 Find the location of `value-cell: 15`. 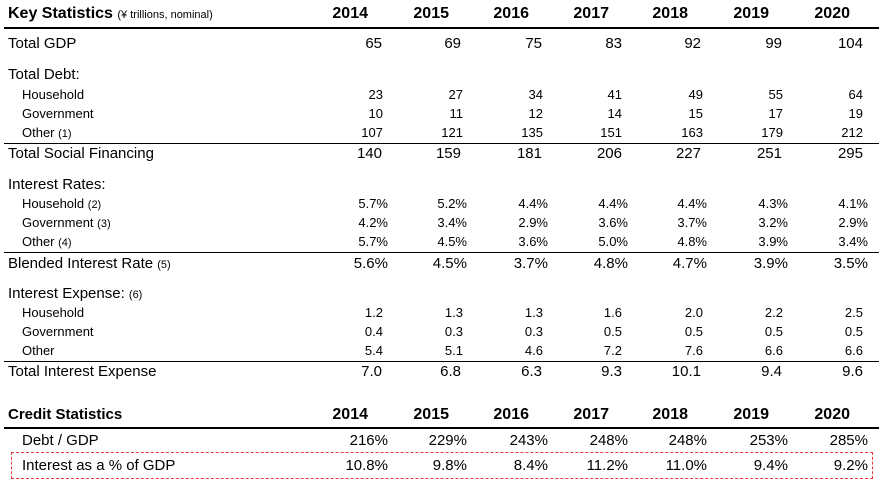

value-cell: 15 is located at coordinates (695, 113).